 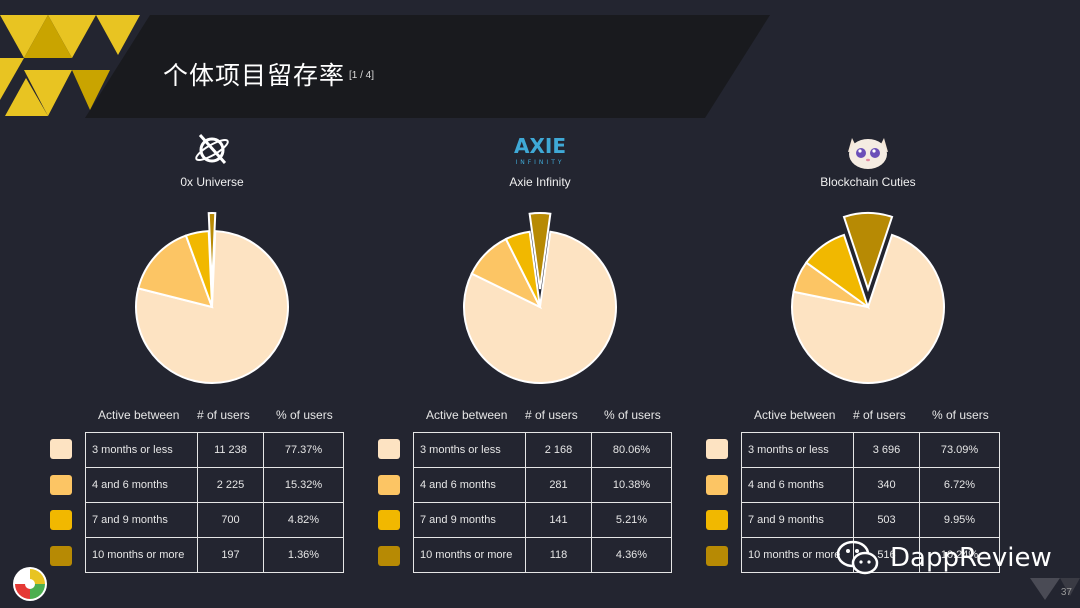 I want to click on page-number: 37, so click(x=1066, y=592).